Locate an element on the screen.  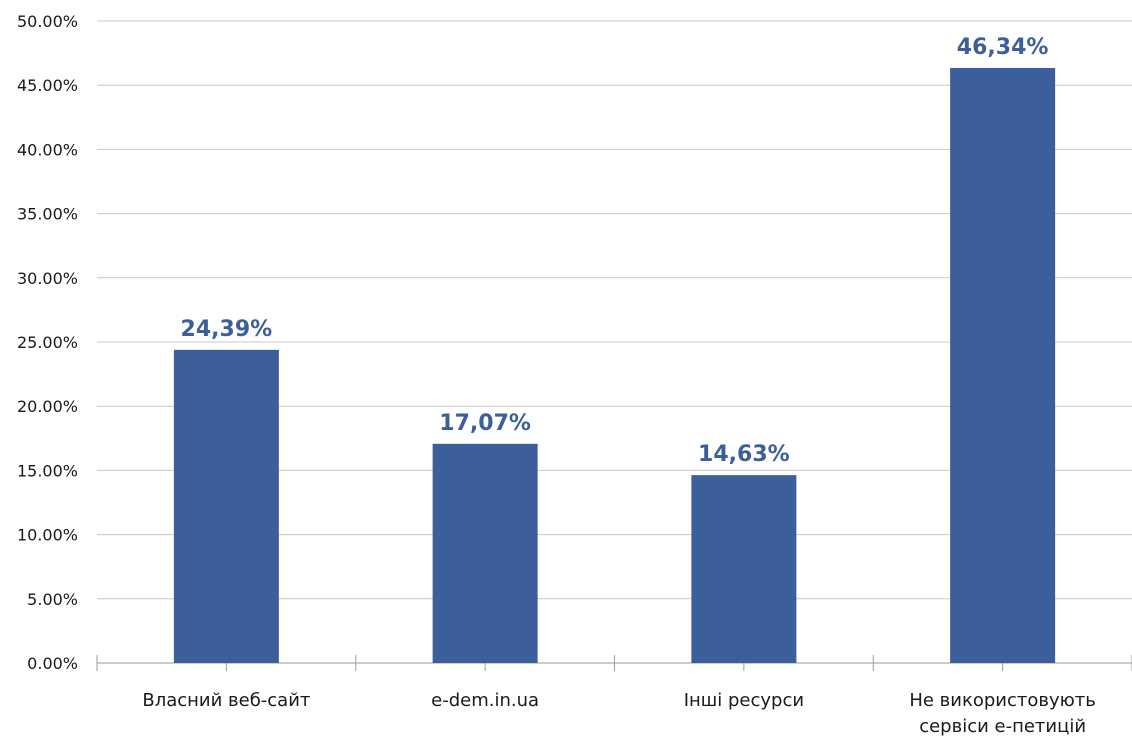
bar-value-label: 14,63% is located at coordinates (744, 454).